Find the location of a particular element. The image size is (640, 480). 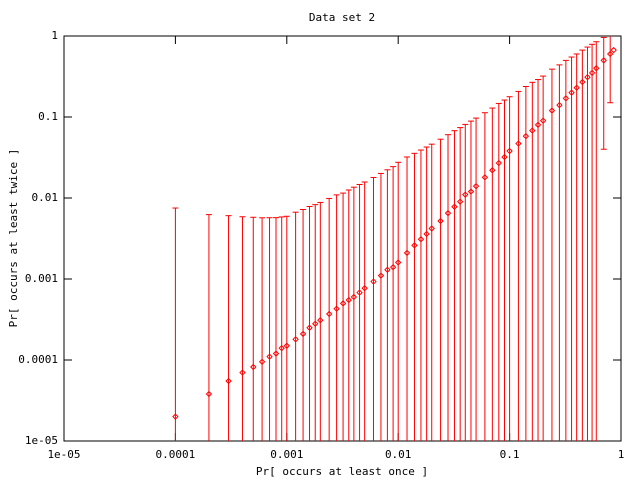

x-tick-label: 0.1 is located at coordinates (510, 454).